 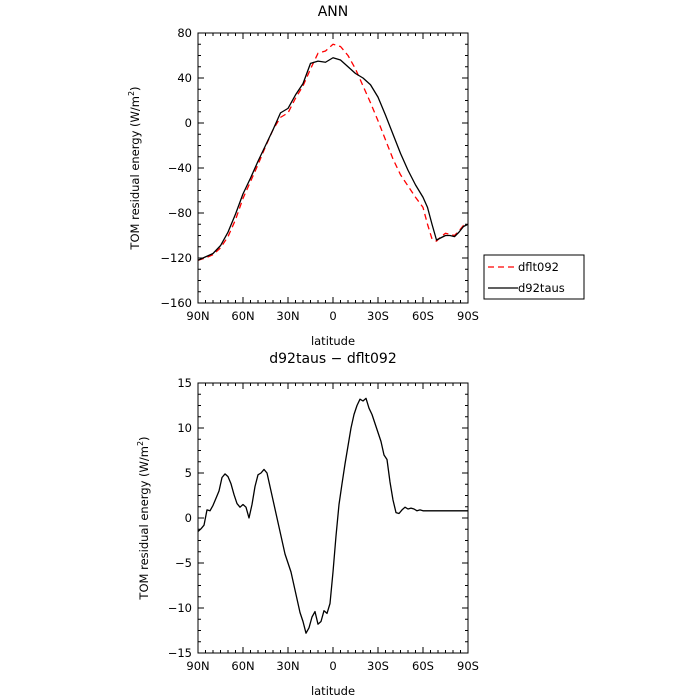 I want to click on bottom-y-tick-label: −15, so click(x=180, y=653).